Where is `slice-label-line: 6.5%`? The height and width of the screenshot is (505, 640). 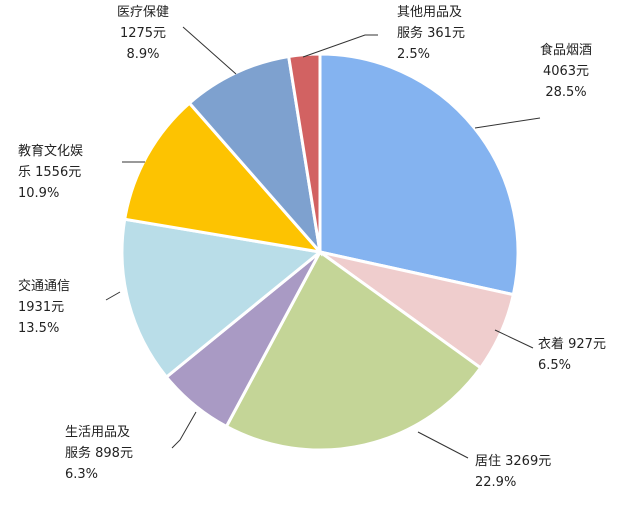 slice-label-line: 6.5% is located at coordinates (554, 365).